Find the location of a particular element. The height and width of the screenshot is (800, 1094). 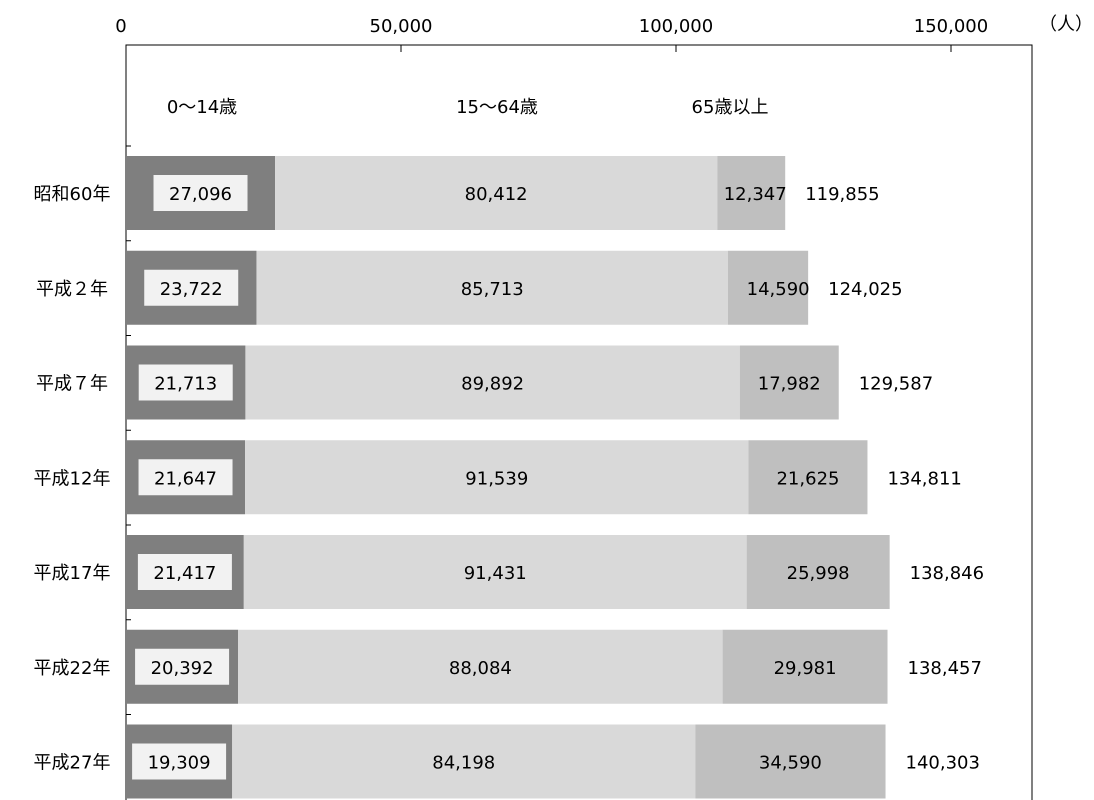

data-label: 80,412 is located at coordinates (496, 194).